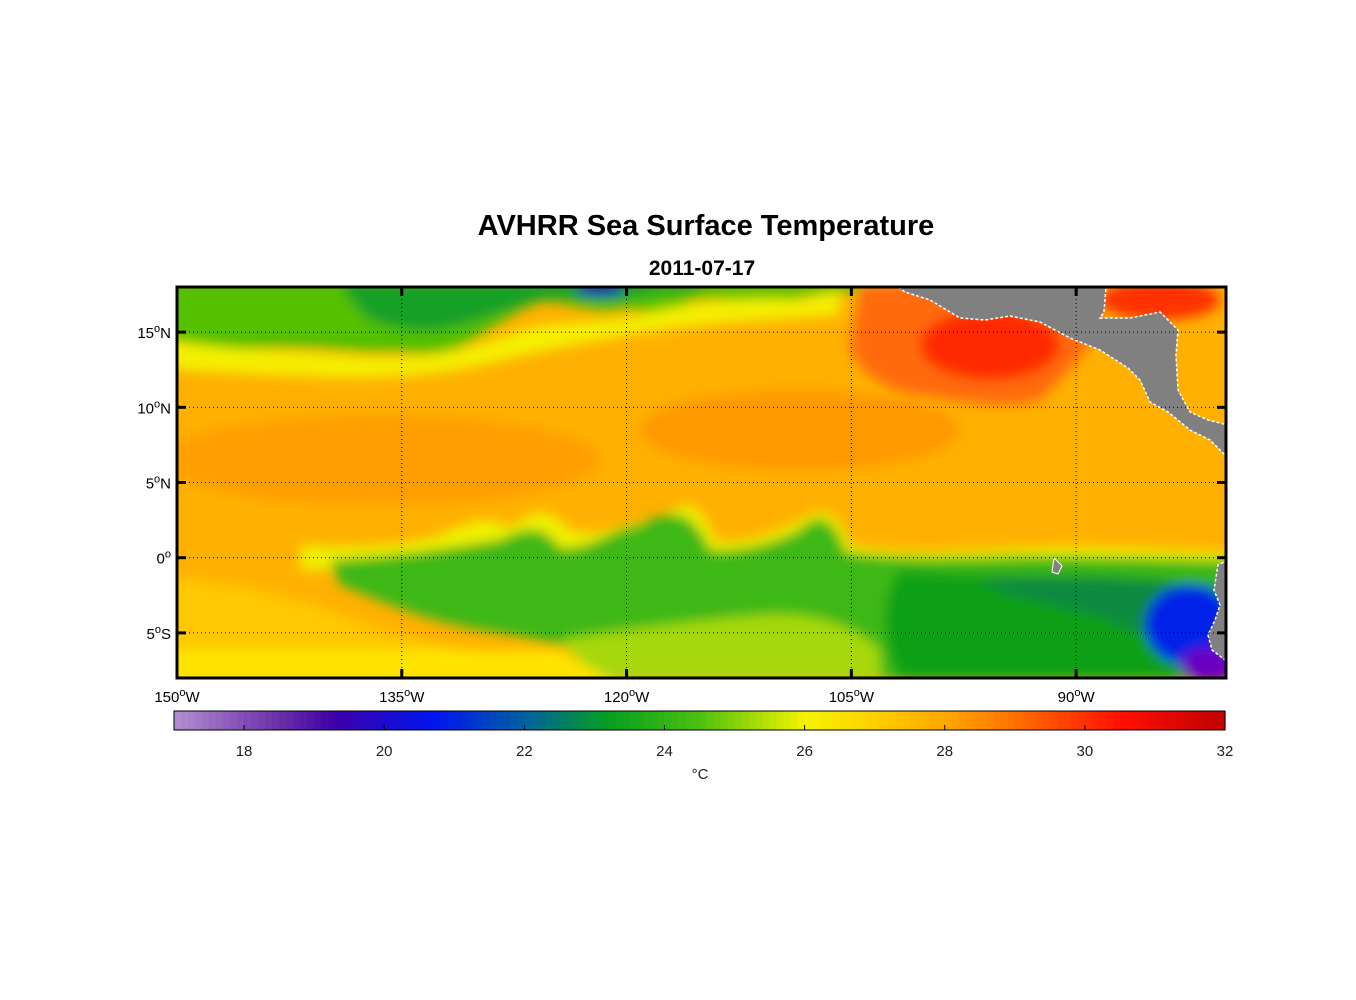 The height and width of the screenshot is (1000, 1356). I want to click on central-america-land, so click(1061, 372).